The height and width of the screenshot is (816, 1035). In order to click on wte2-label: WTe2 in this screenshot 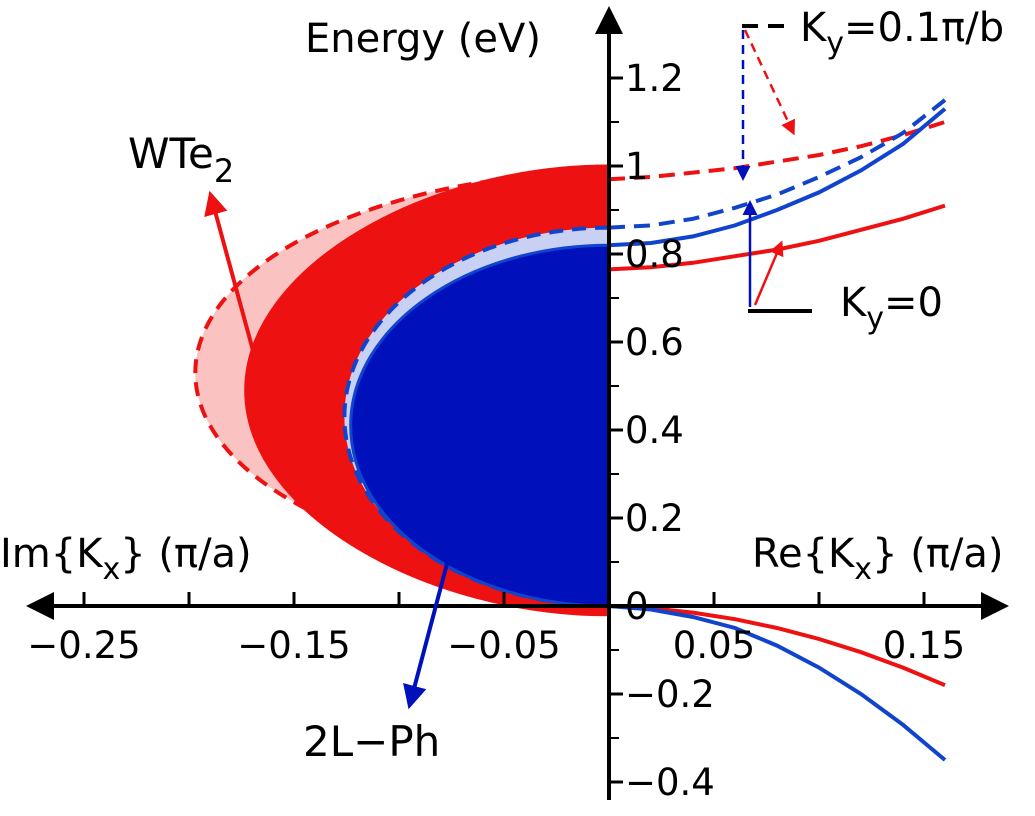, I will do `click(181, 159)`.